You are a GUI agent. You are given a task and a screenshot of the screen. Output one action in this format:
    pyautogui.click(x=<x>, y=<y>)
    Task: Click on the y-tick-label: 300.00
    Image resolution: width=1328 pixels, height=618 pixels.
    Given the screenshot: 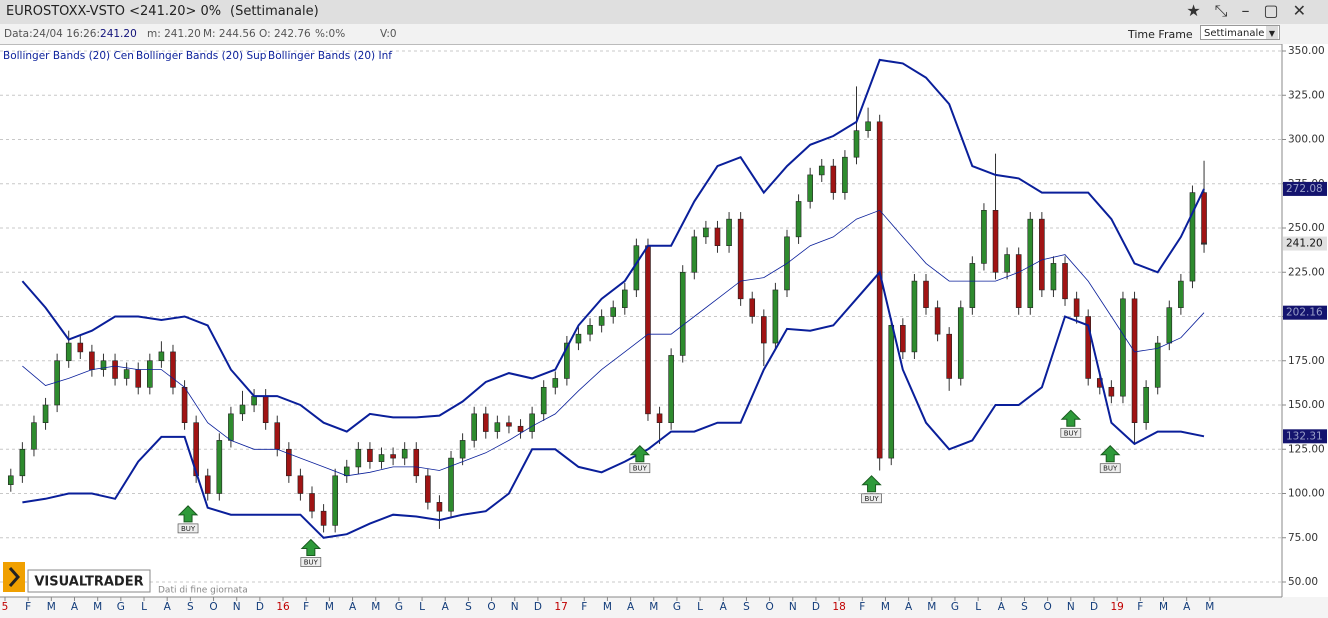 What is the action you would take?
    pyautogui.click(x=1306, y=140)
    